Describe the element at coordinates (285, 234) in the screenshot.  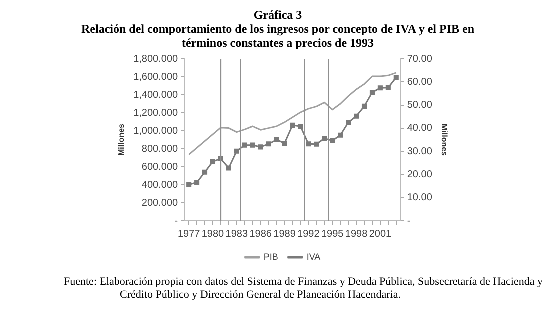
I see `x-tick-label: 1989` at that location.